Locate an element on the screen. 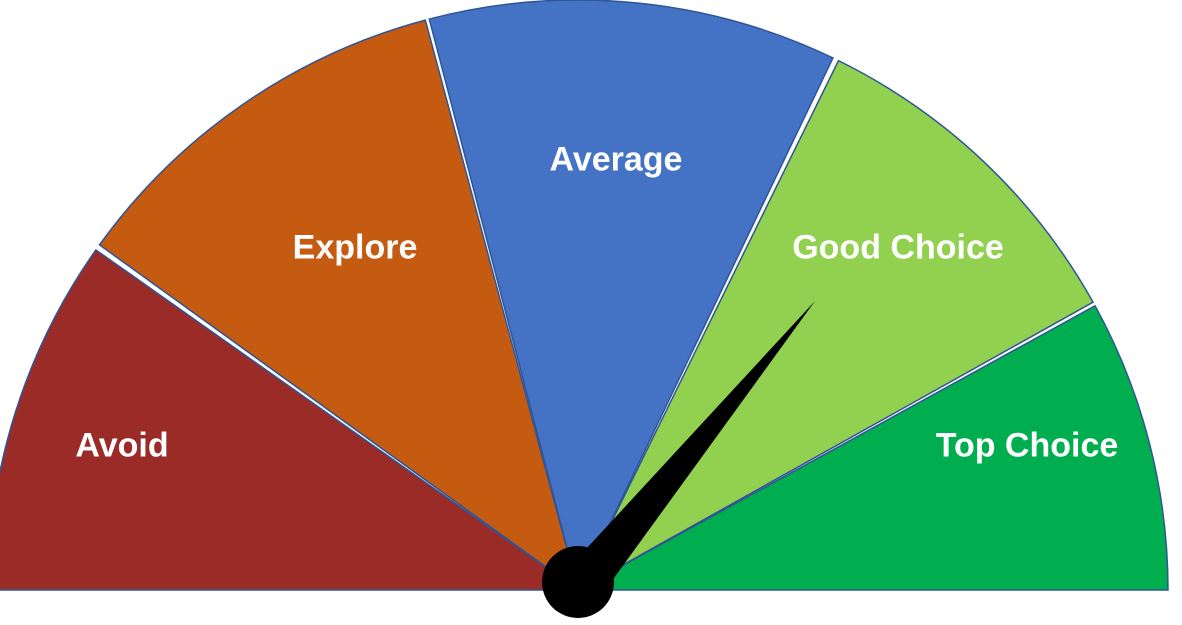  segment-label-top-choice: Top Choice is located at coordinates (1027, 445).